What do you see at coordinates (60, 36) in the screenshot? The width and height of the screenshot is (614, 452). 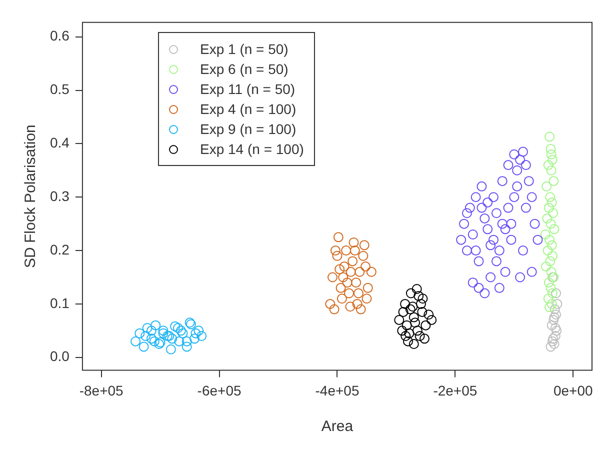 I see `y-tick-label: 0.6` at bounding box center [60, 36].